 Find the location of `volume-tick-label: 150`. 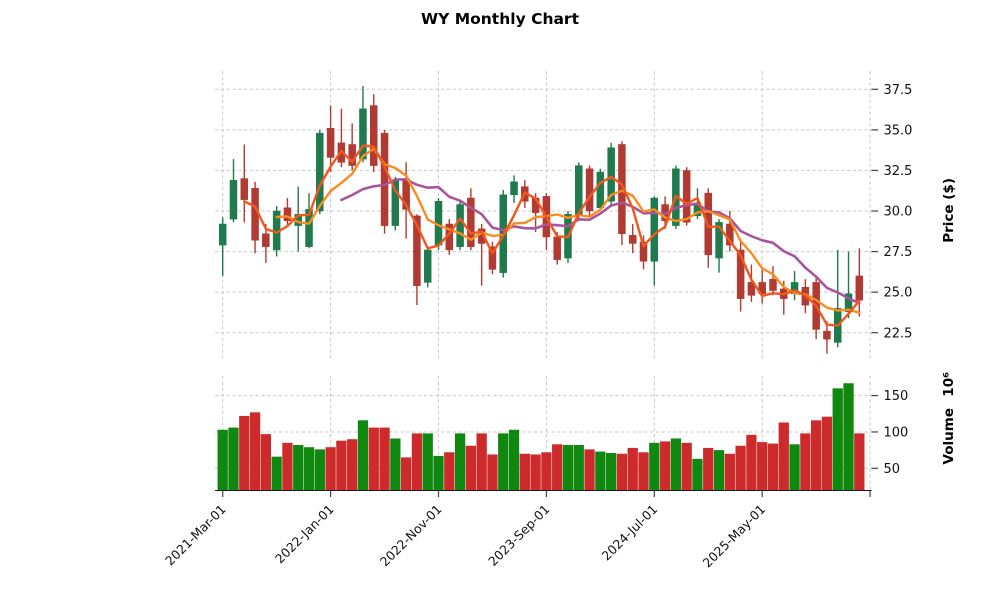

volume-tick-label: 150 is located at coordinates (896, 396).